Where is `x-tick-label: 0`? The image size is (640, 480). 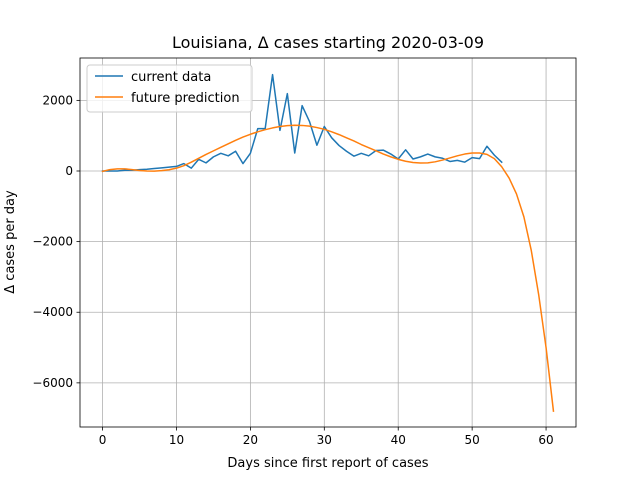
x-tick-label: 0 is located at coordinates (103, 440).